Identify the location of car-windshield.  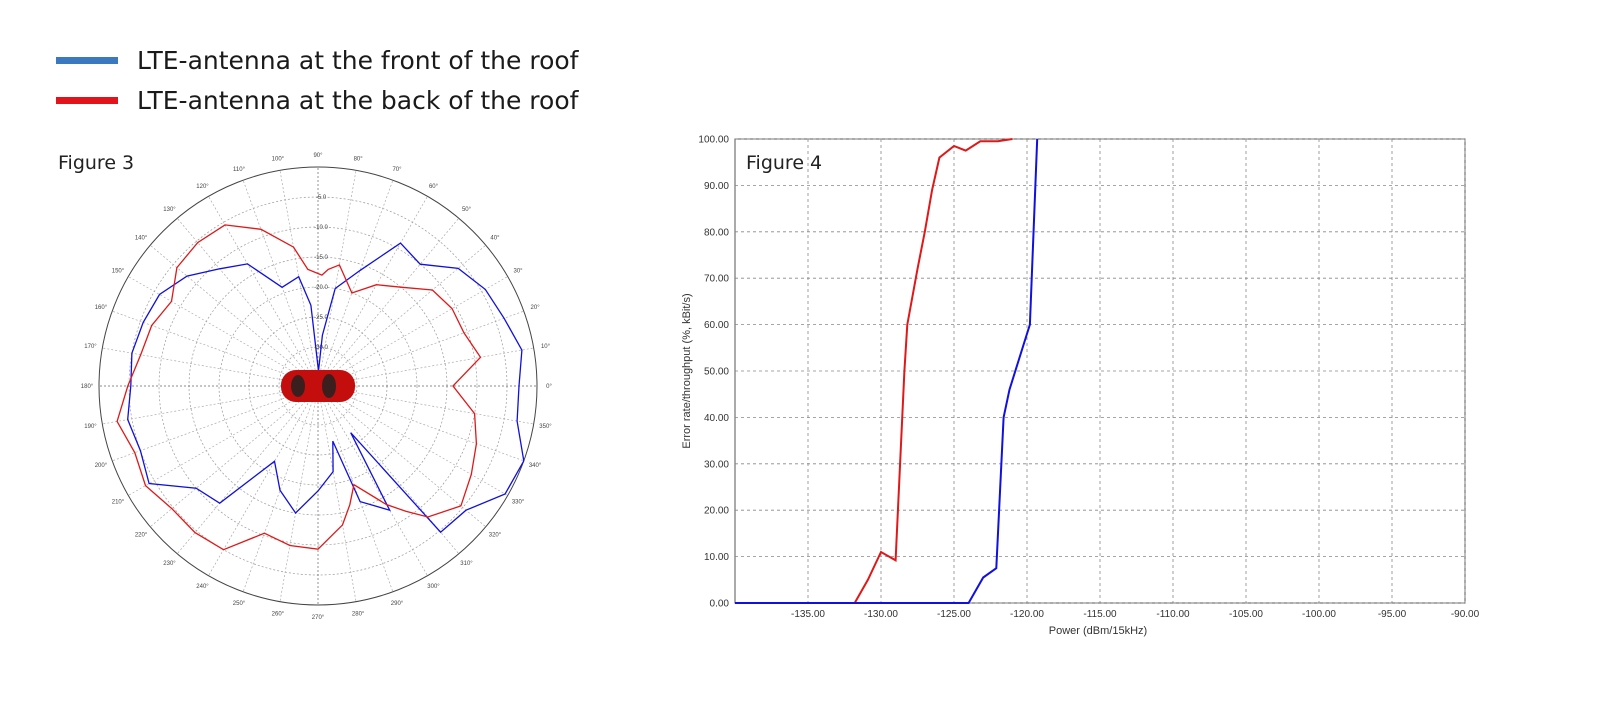
(329, 386).